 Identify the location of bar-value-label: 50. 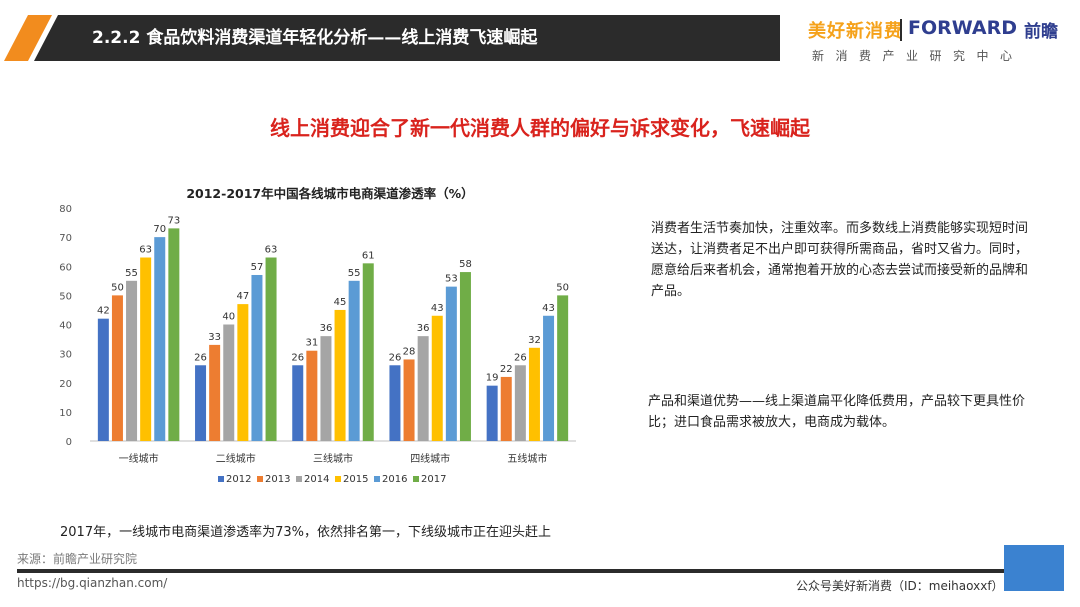
(562, 287).